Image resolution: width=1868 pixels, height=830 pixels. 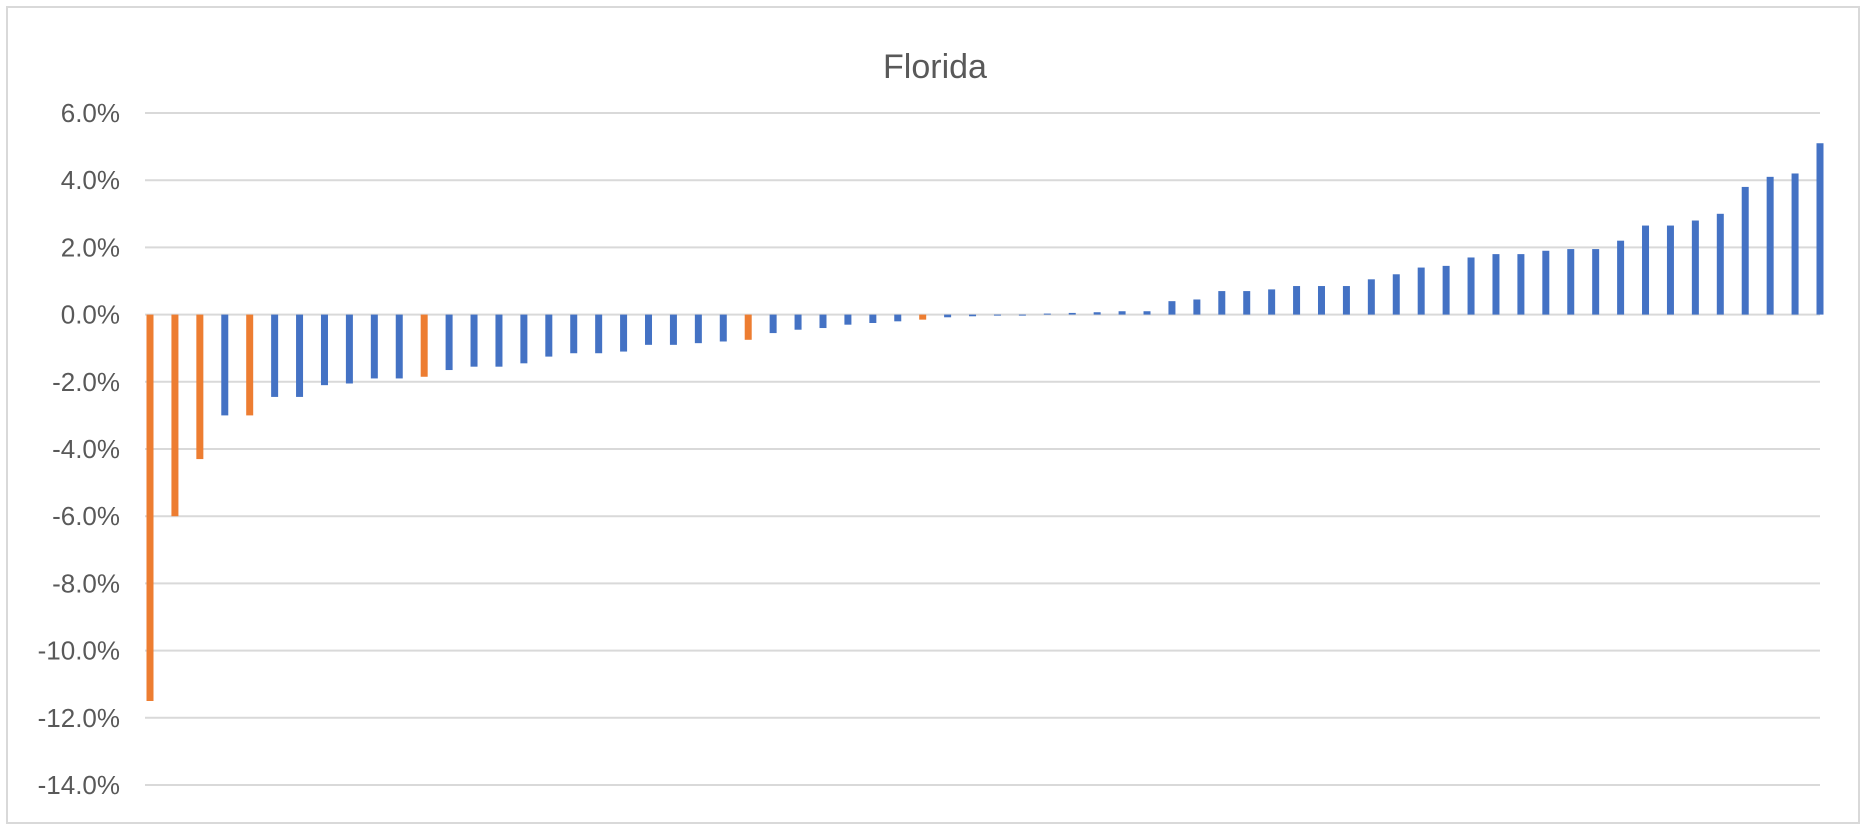 What do you see at coordinates (86, 583) in the screenshot?
I see `y-tick-label: -8.0%` at bounding box center [86, 583].